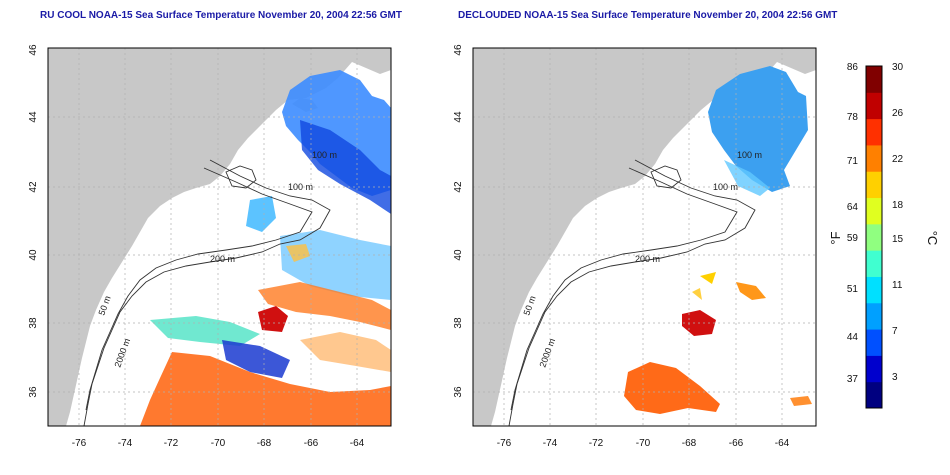 Image resolution: width=950 pixels, height=475 pixels. I want to click on fahrenheit-unit-label: °F, so click(835, 237).